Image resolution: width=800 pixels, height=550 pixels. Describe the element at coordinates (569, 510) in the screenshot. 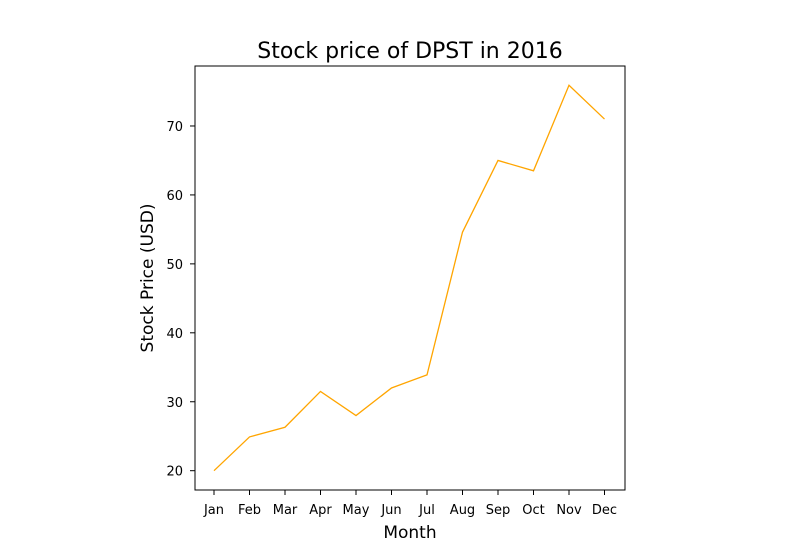

I see `x-tick-label: Nov` at that location.